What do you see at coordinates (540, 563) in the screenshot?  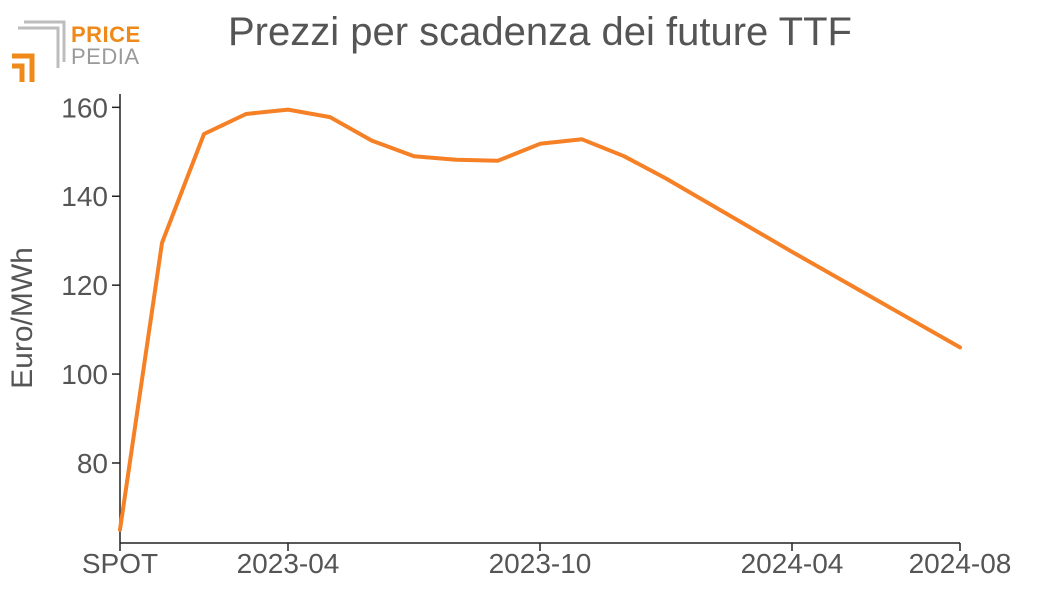 I see `x-tick-label: 2023-10` at bounding box center [540, 563].